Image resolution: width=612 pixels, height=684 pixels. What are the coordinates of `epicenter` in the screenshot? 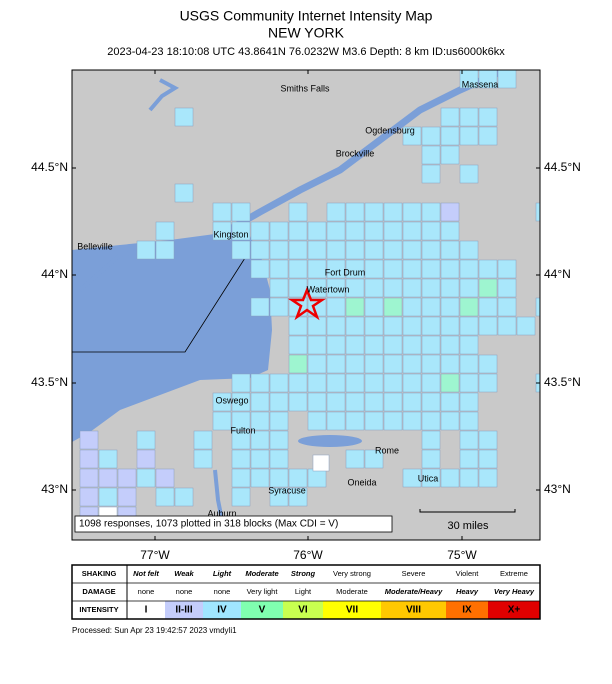 It's located at (307, 303).